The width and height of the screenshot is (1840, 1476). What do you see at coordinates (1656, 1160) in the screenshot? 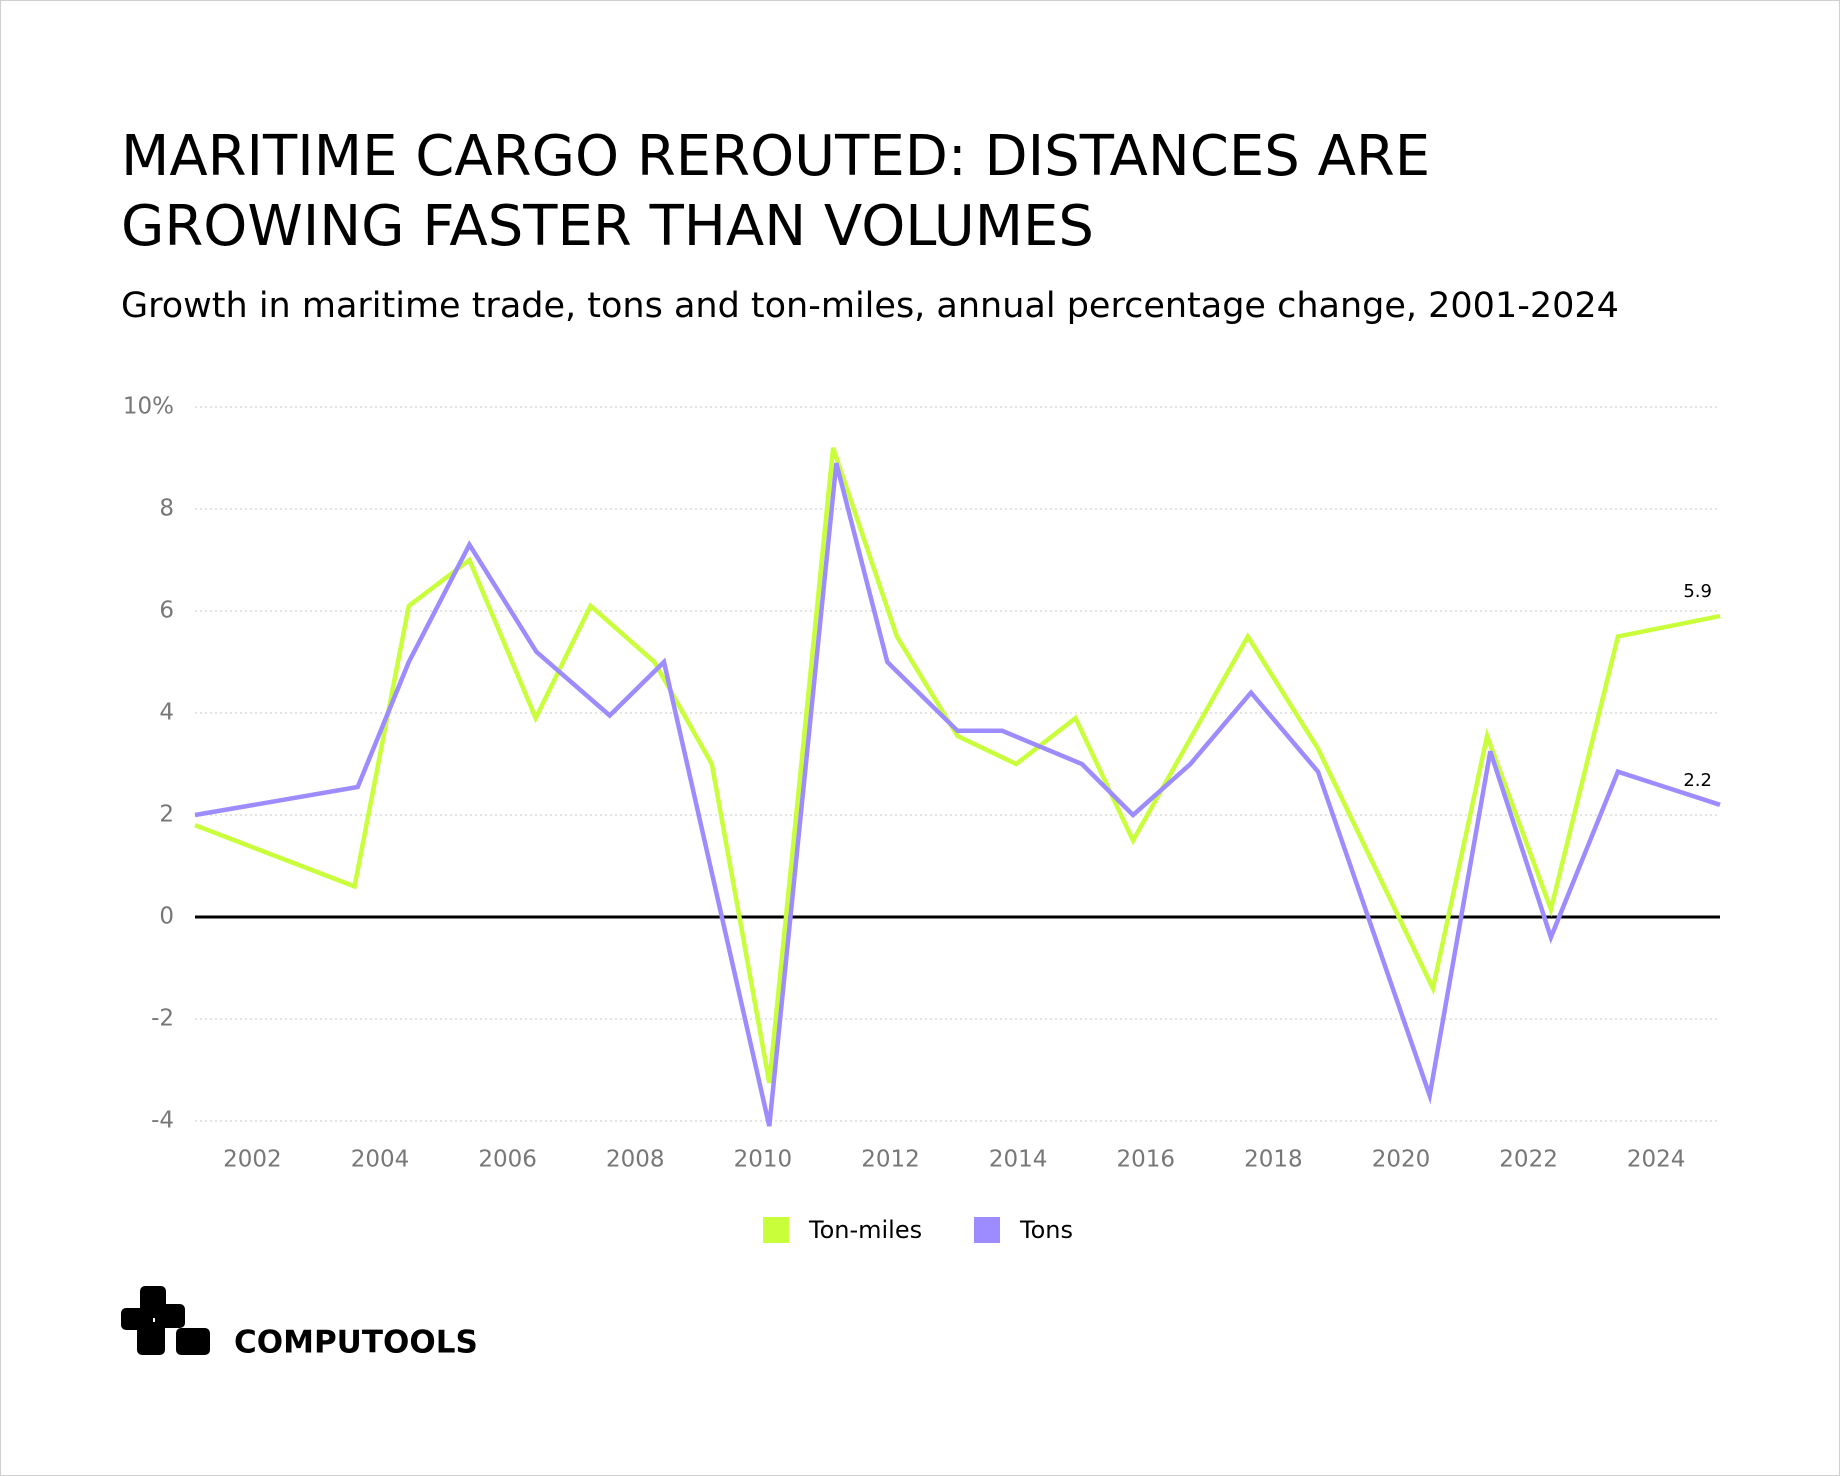
I see `x-tick-label: 2024` at bounding box center [1656, 1160].